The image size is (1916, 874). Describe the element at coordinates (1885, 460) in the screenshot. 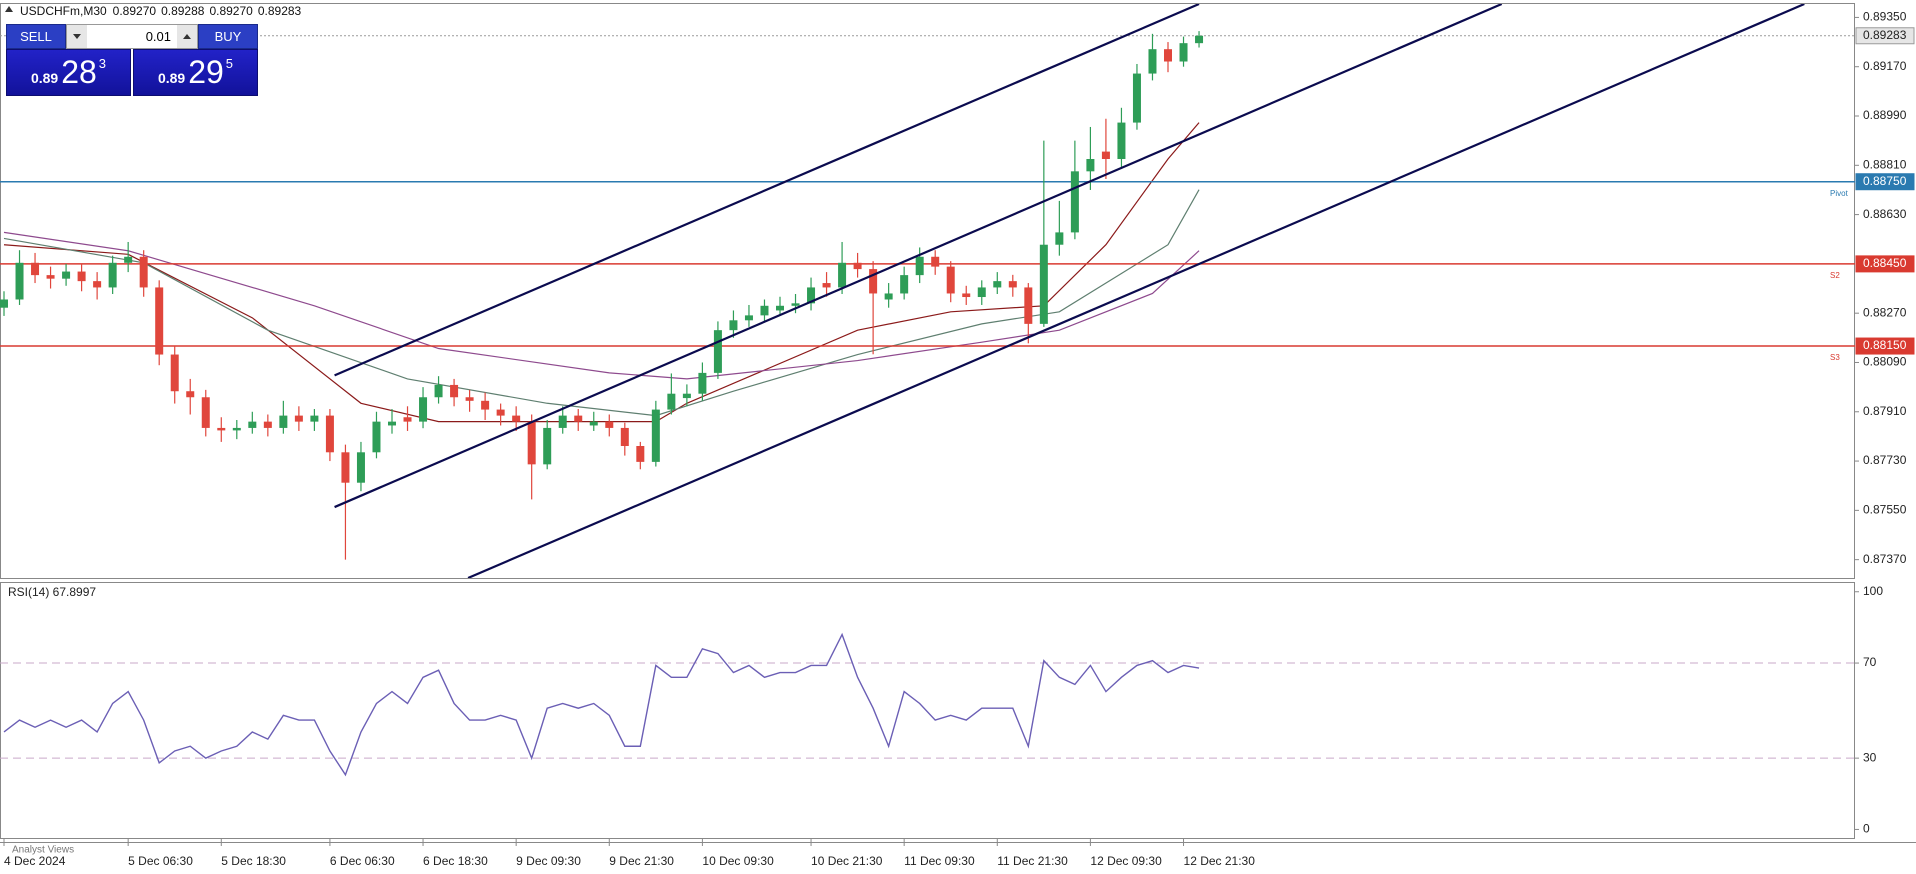

I see `y-tick-label: 0.87730` at that location.